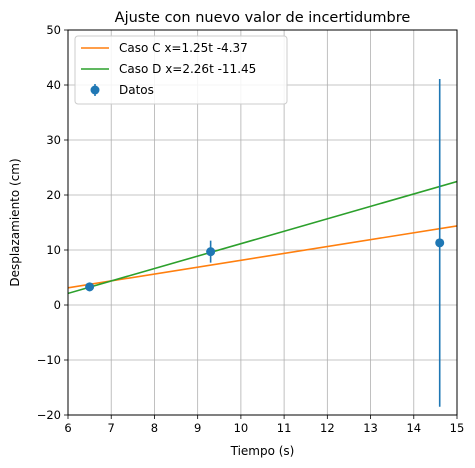 The height and width of the screenshot is (468, 475). I want to click on x-tick-label: 10, so click(241, 428).